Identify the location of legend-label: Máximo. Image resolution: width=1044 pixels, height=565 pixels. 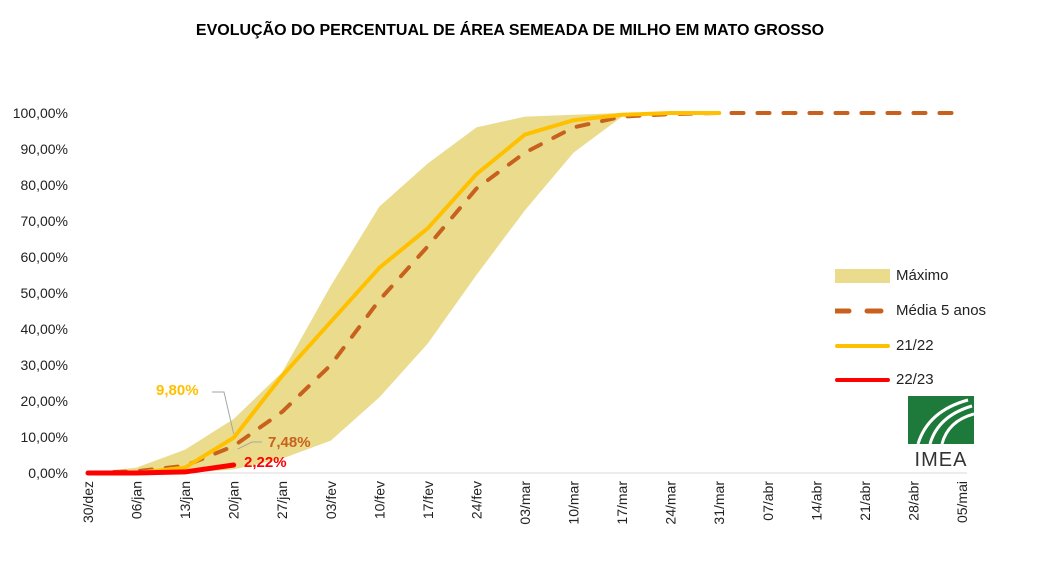
(922, 275).